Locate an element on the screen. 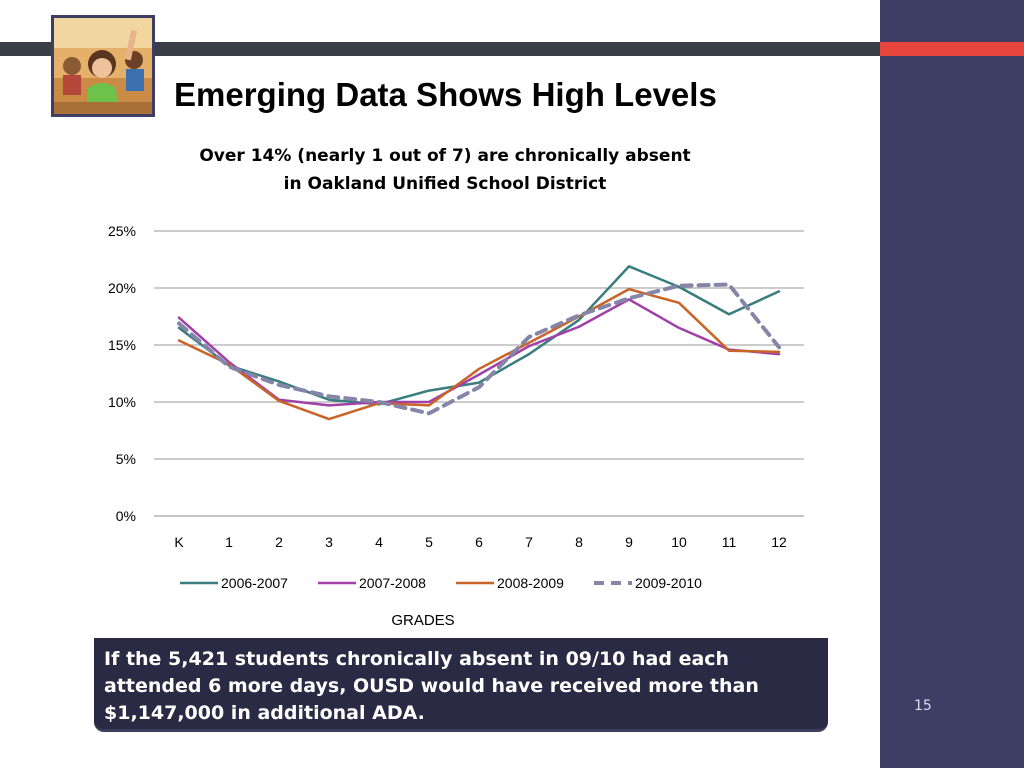 The height and width of the screenshot is (768, 1024). y-tick-label: 15% is located at coordinates (122, 345).